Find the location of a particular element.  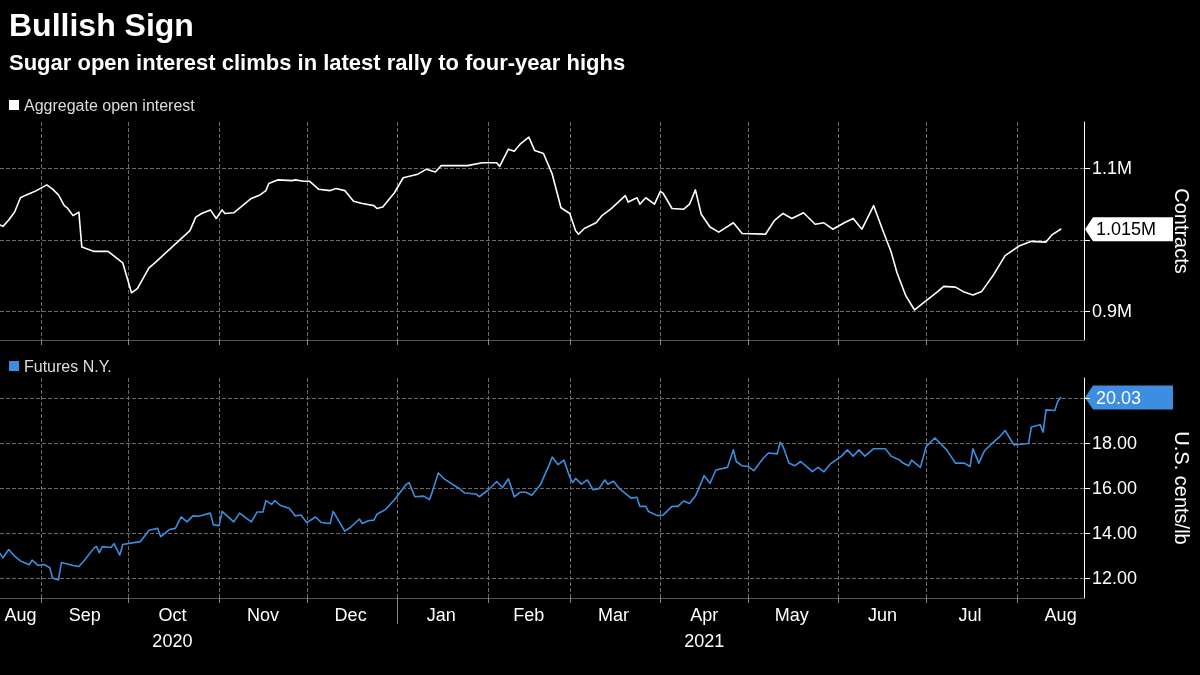

annotation: 20.03 is located at coordinates (1119, 397).